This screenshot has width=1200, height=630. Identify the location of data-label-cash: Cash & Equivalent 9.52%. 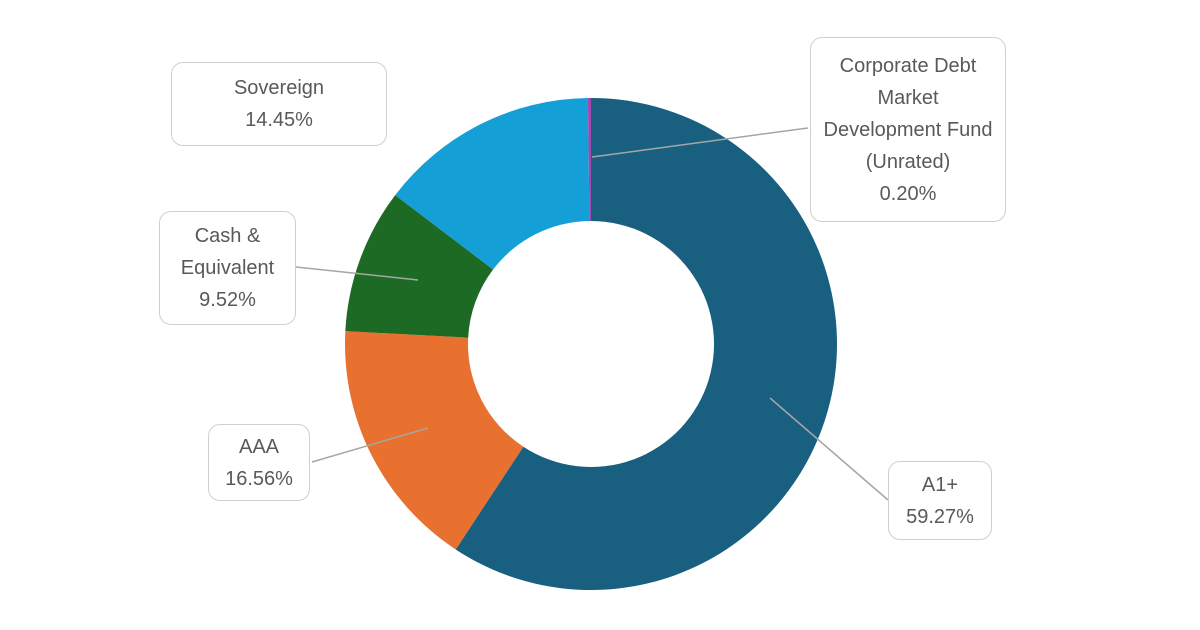
(227, 268).